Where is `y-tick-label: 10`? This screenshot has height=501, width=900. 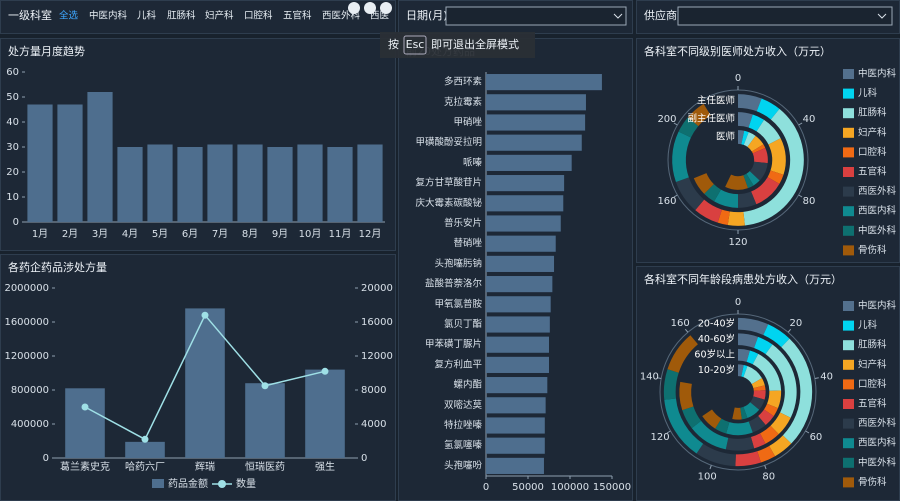 y-tick-label: 10 is located at coordinates (12, 197).